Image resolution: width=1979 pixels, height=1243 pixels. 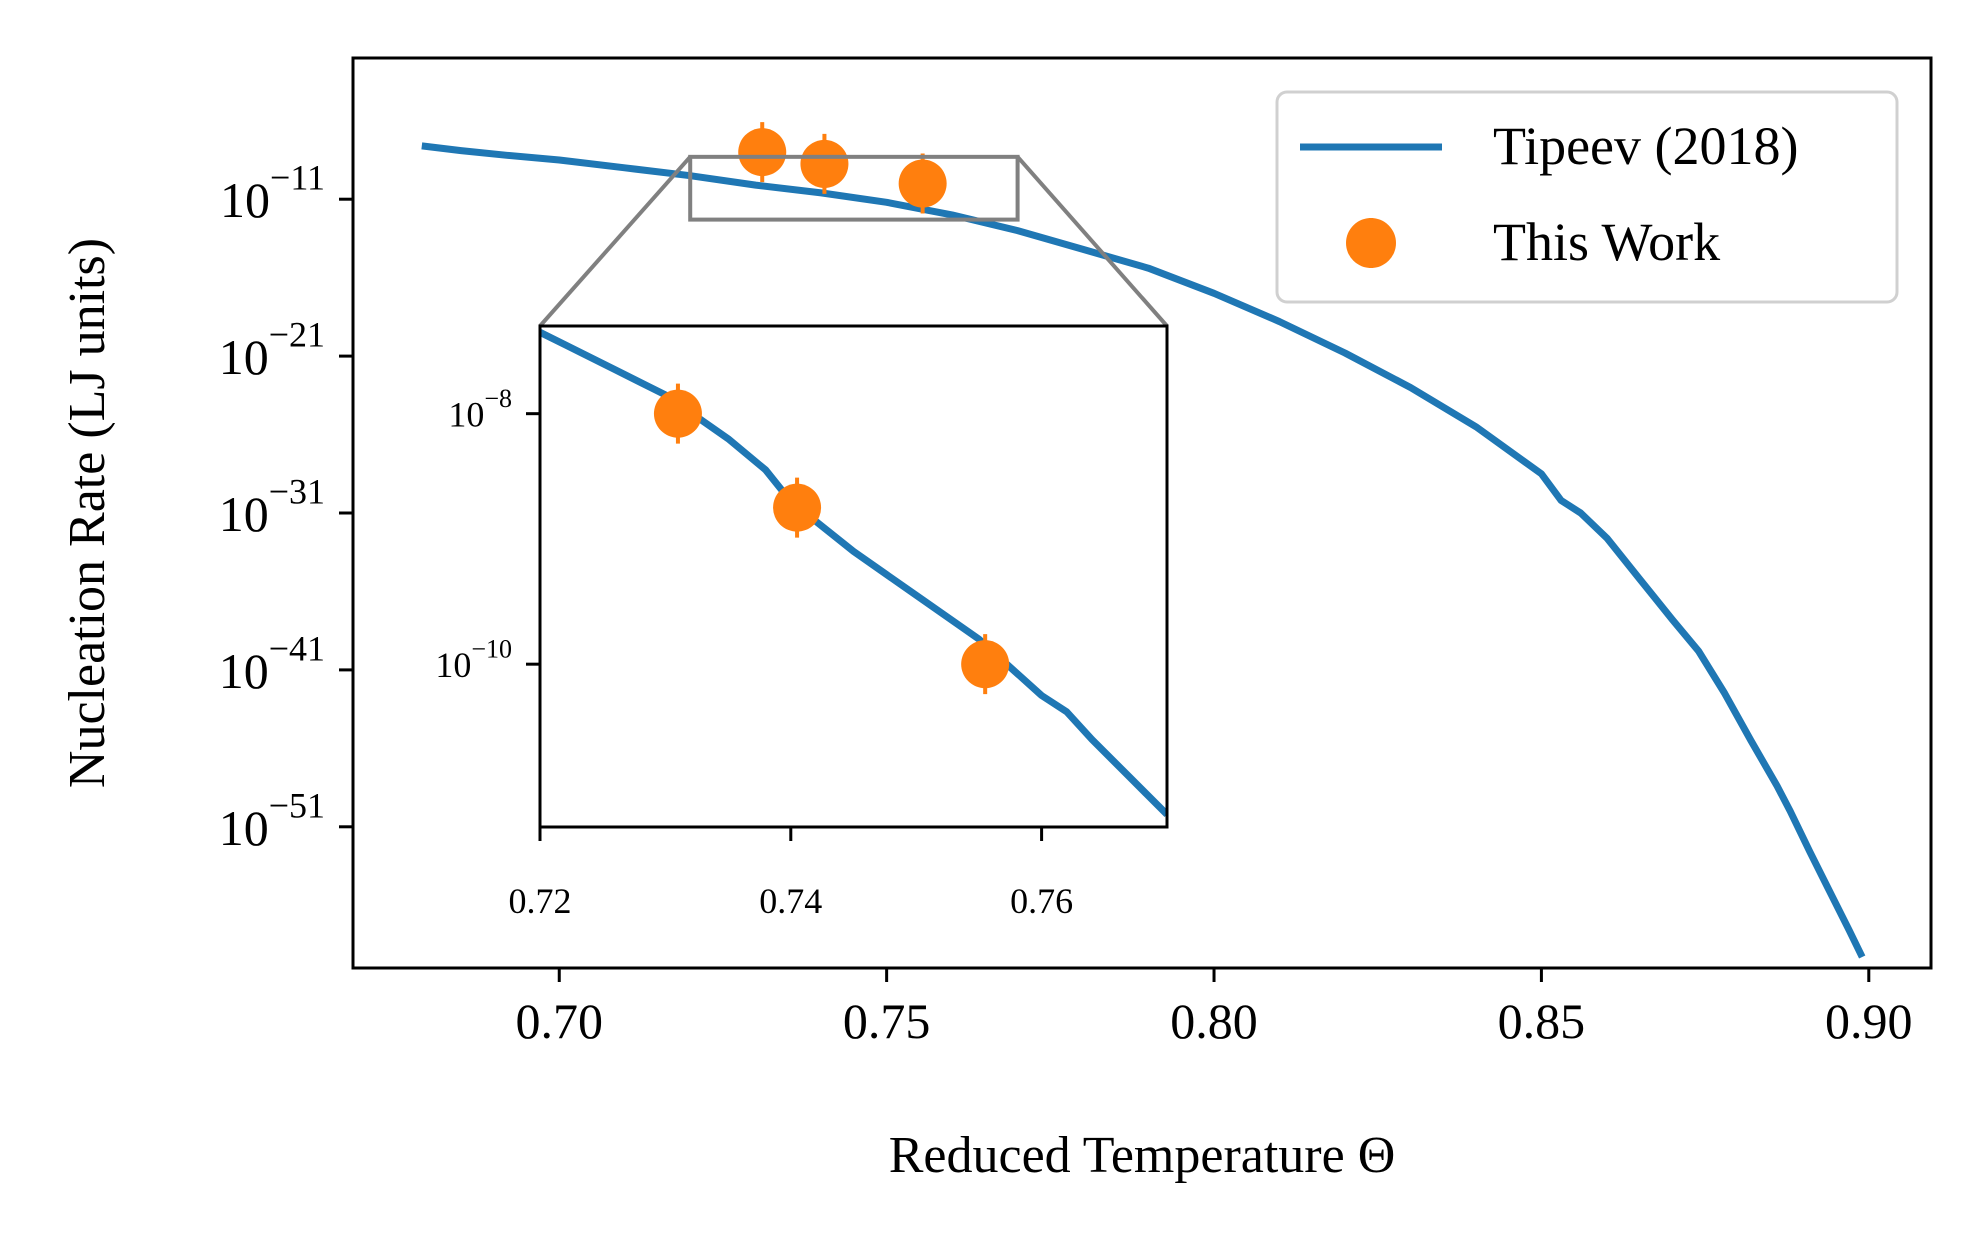 I want to click on inset-y-tick-label: 10−8, so click(x=480, y=409).